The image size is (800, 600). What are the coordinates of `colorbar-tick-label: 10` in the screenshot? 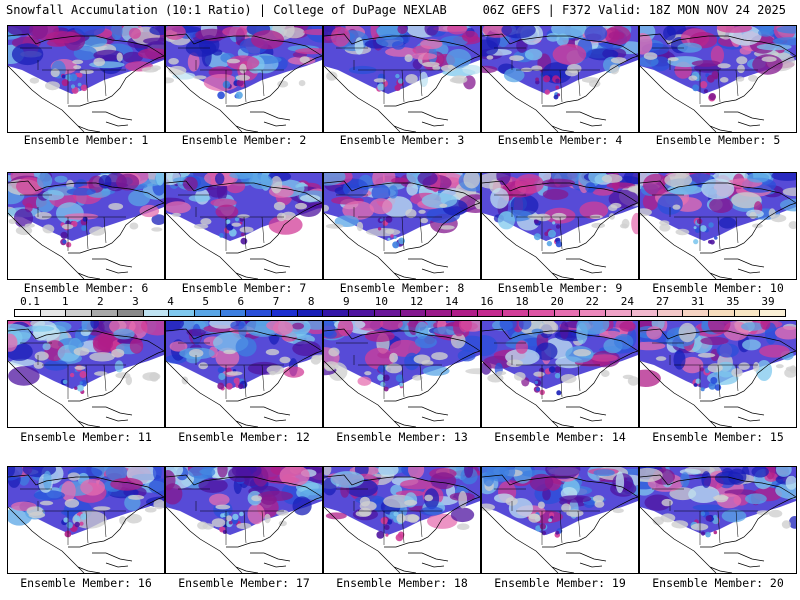 It's located at (381, 301).